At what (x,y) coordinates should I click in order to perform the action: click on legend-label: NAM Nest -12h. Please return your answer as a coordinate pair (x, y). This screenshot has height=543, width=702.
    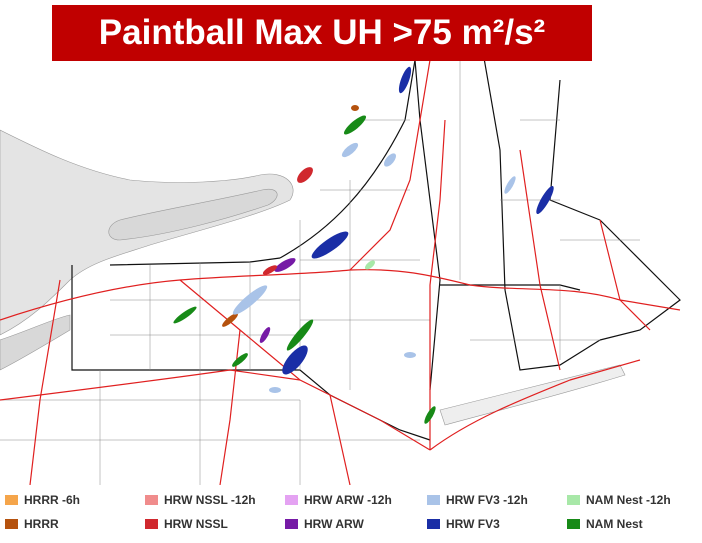
    Looking at the image, I should click on (628, 500).